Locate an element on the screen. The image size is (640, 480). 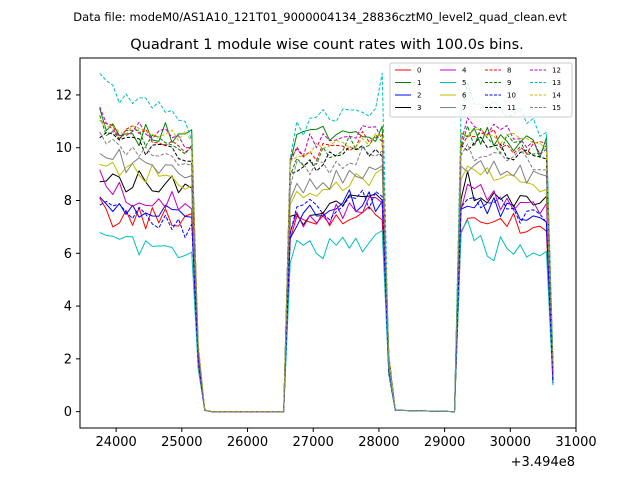
legend-label-11: 11 is located at coordinates (511, 108).